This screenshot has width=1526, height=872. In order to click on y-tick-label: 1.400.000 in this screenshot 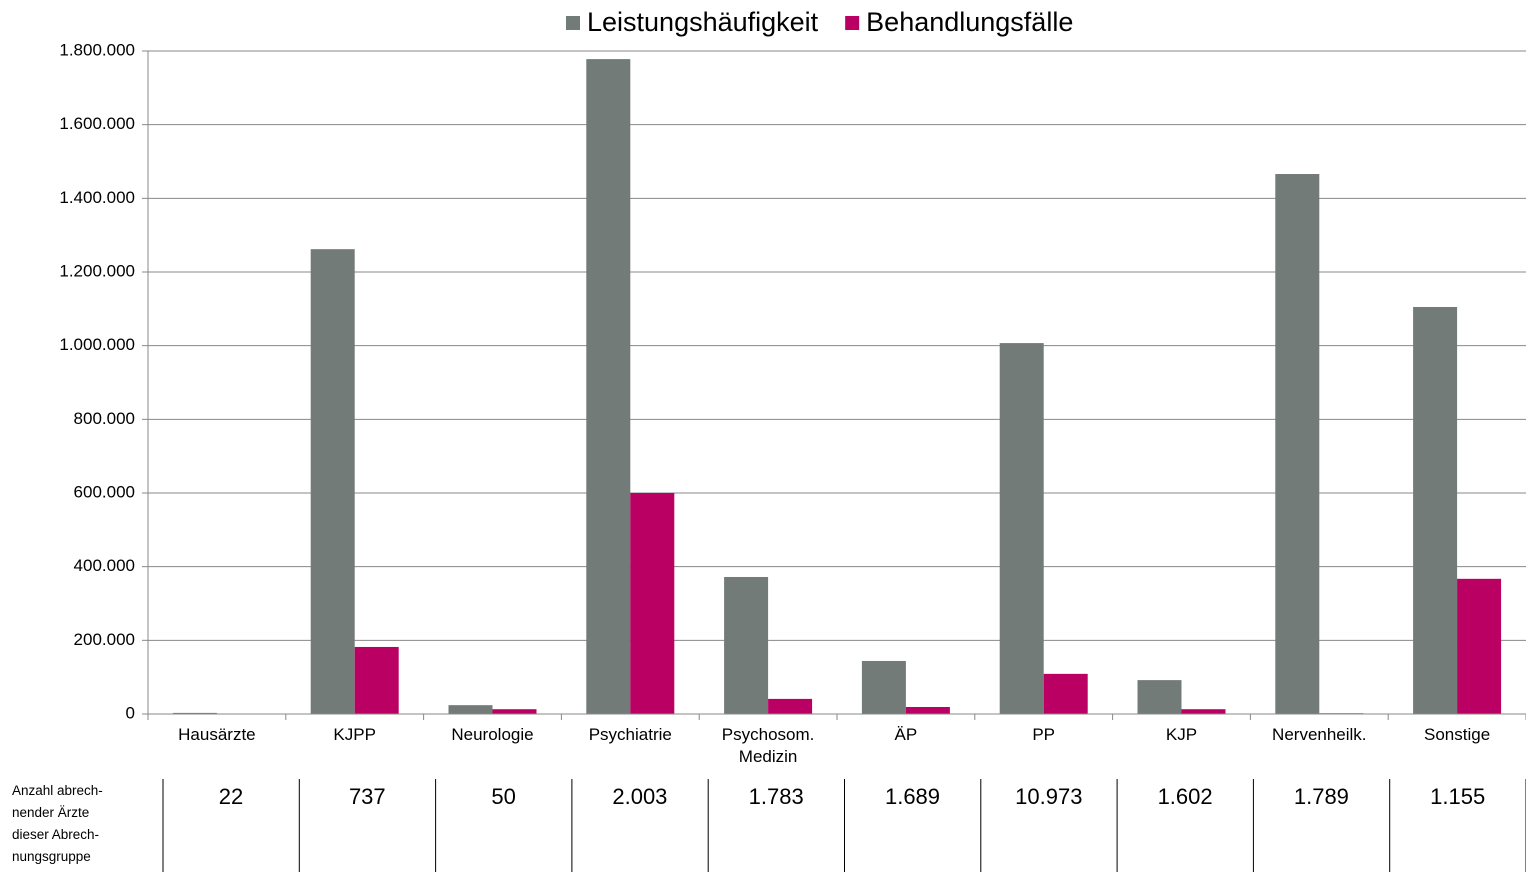, I will do `click(97, 197)`.